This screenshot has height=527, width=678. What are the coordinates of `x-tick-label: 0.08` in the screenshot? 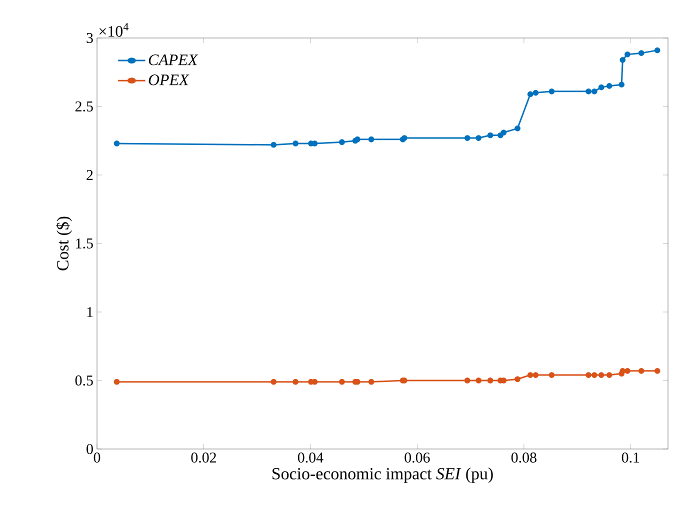 It's located at (523, 457).